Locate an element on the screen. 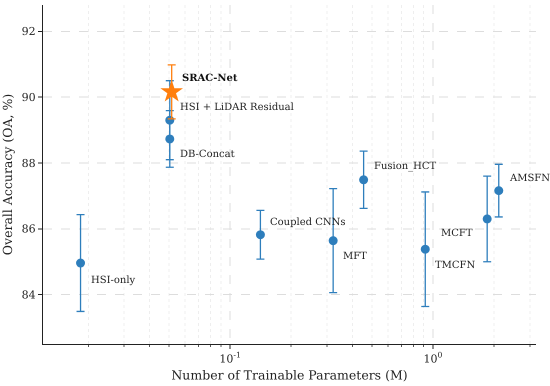 The image size is (550, 386). x-axis-title: Number of Trainable Parameters (M) is located at coordinates (289, 375).